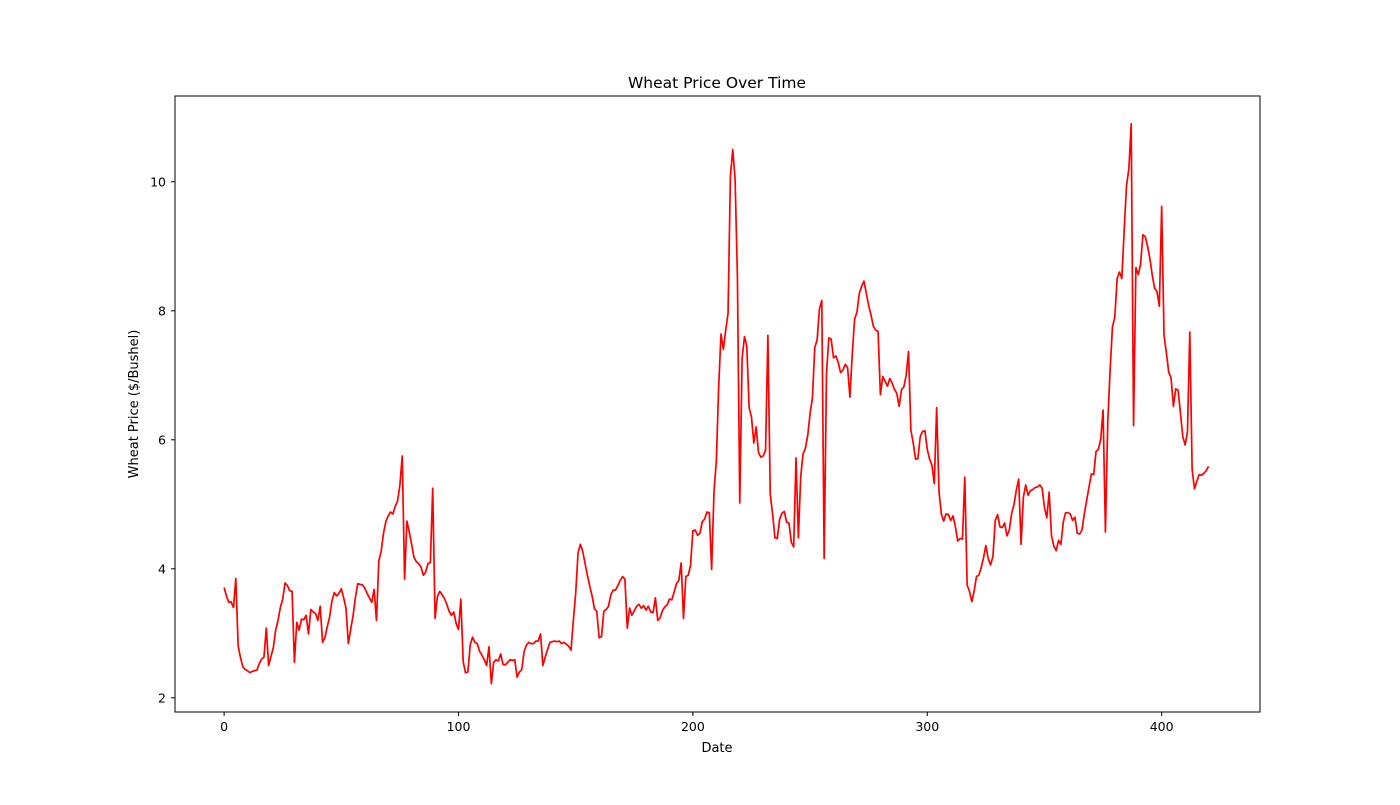 This screenshot has width=1400, height=805. What do you see at coordinates (693, 726) in the screenshot?
I see `x-tick-label: 200` at bounding box center [693, 726].